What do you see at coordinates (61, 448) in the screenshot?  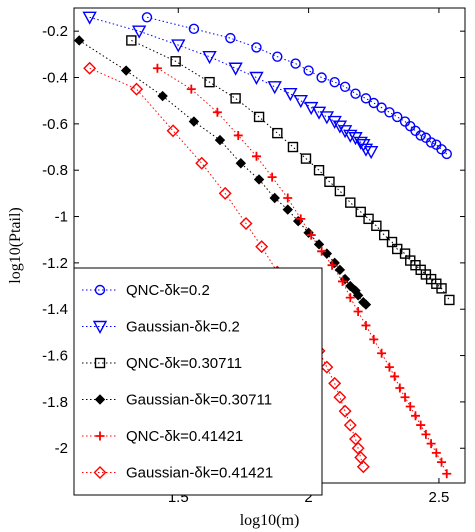 I see `y-tick-label: -2` at bounding box center [61, 448].